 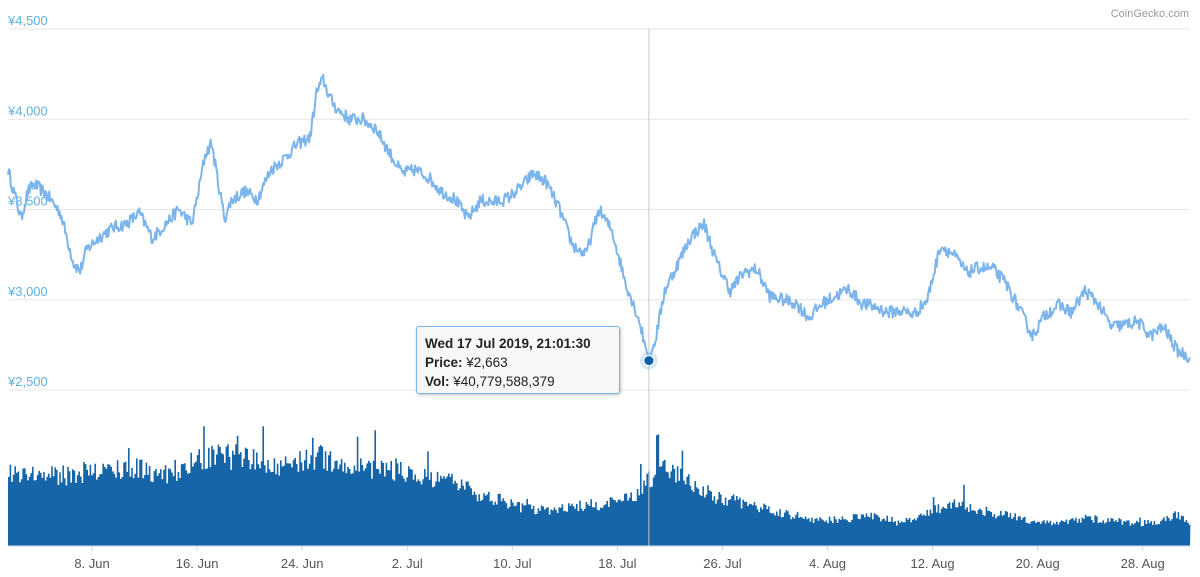 I want to click on credit-label: CoinGecko.com, so click(x=1150, y=14).